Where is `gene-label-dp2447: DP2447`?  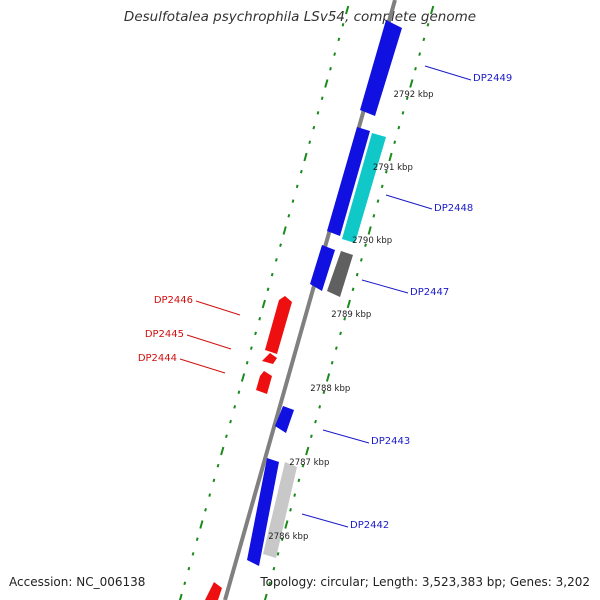
gene-label-dp2447: DP2447 is located at coordinates (429, 292).